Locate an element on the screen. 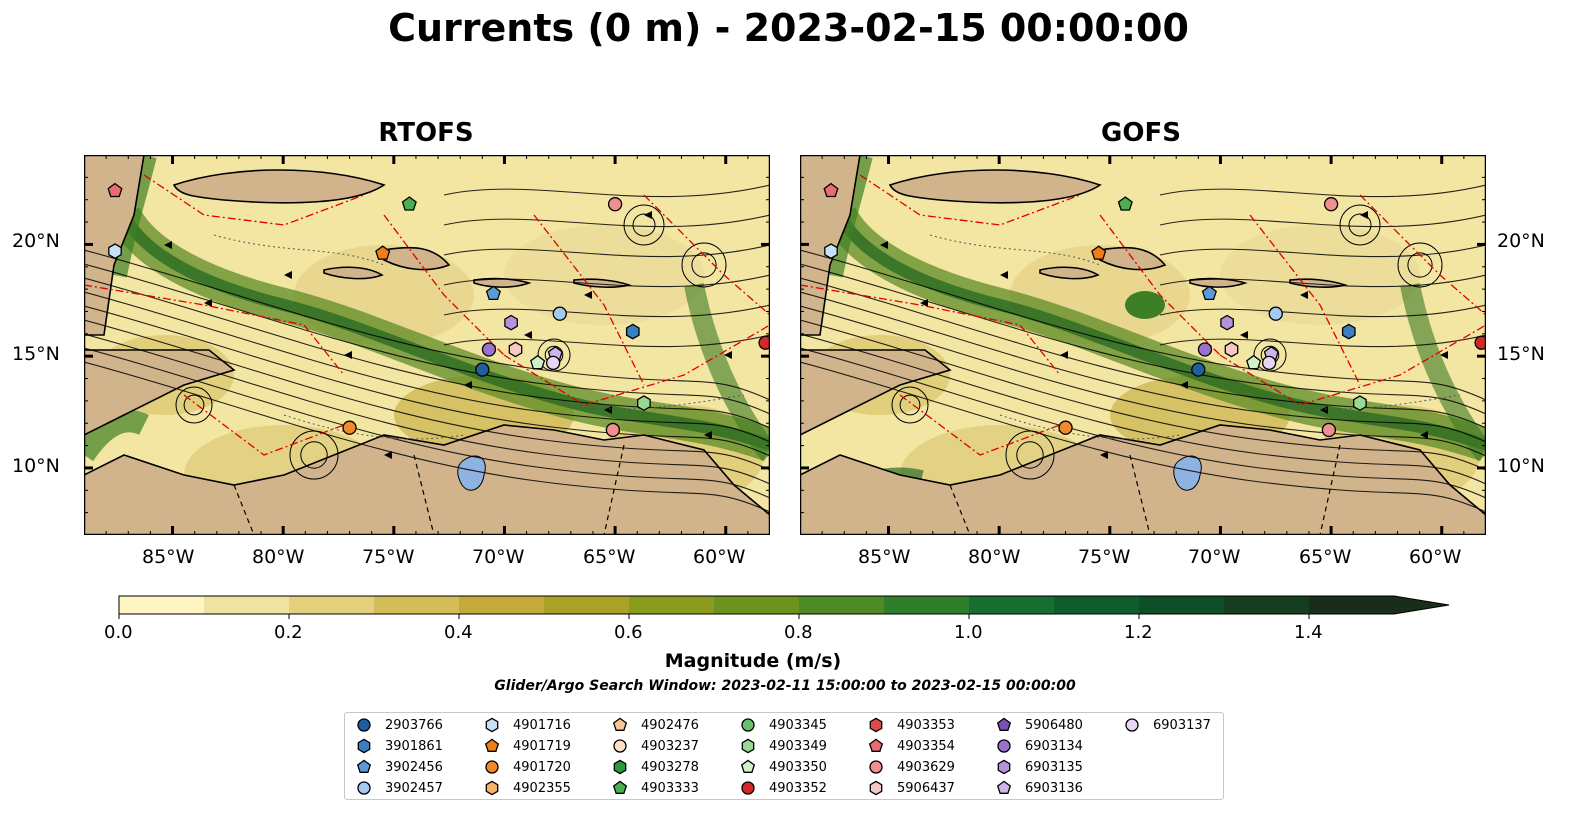  legend-label: 4901719 is located at coordinates (542, 746).